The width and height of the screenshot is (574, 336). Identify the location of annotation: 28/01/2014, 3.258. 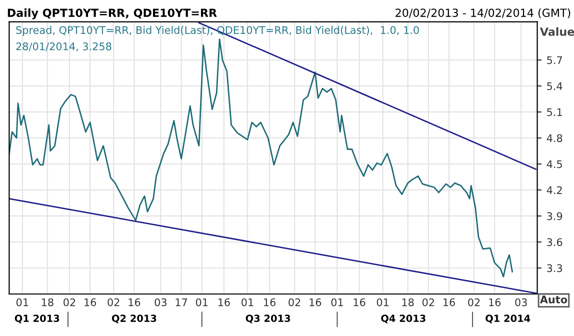
(64, 47).